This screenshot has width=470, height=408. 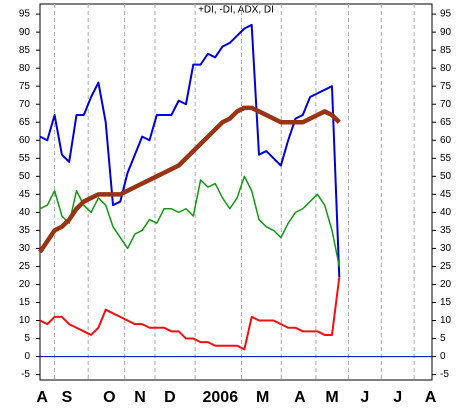 I want to click on y-tick-label-right: 45, so click(x=446, y=194).